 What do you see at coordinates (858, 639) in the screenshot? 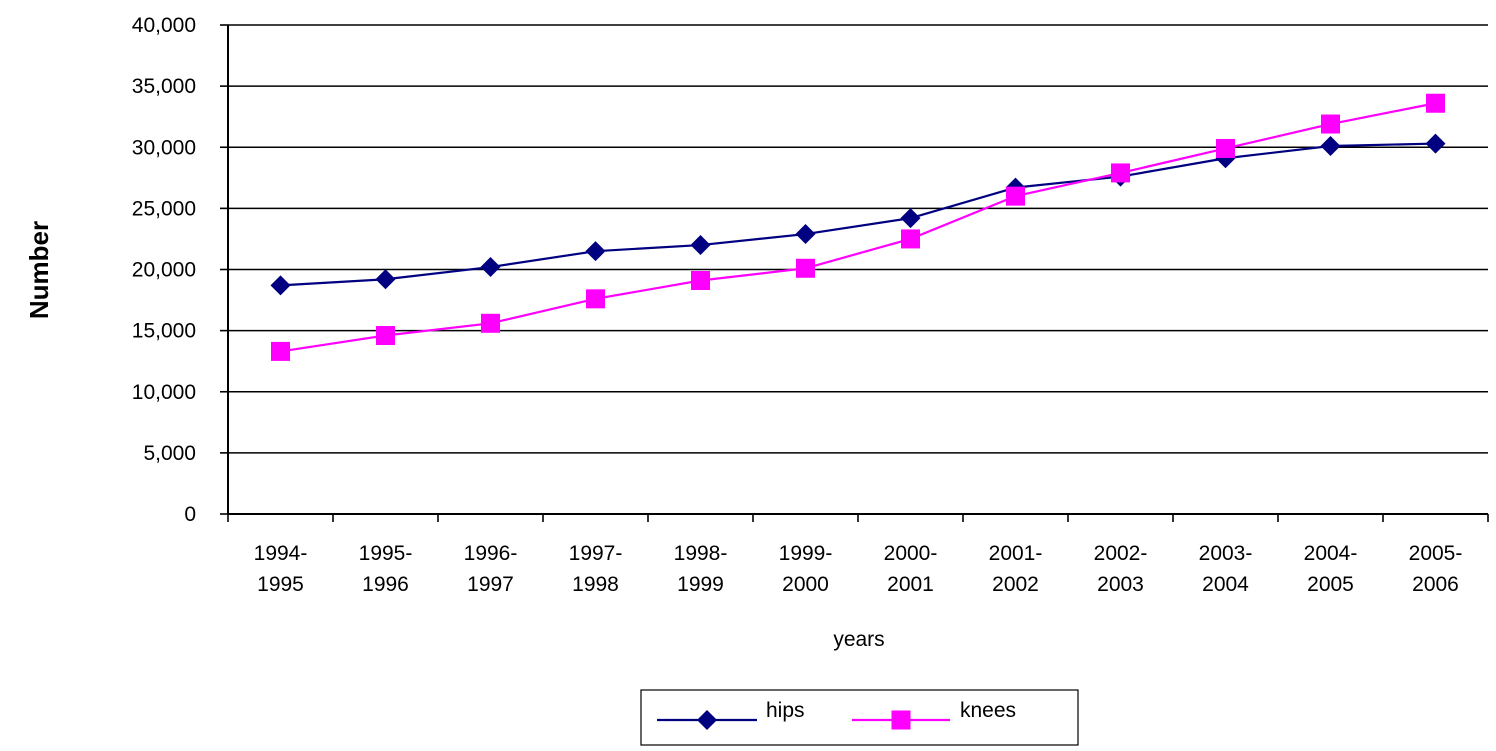
I see `x-axis-title: years` at bounding box center [858, 639].